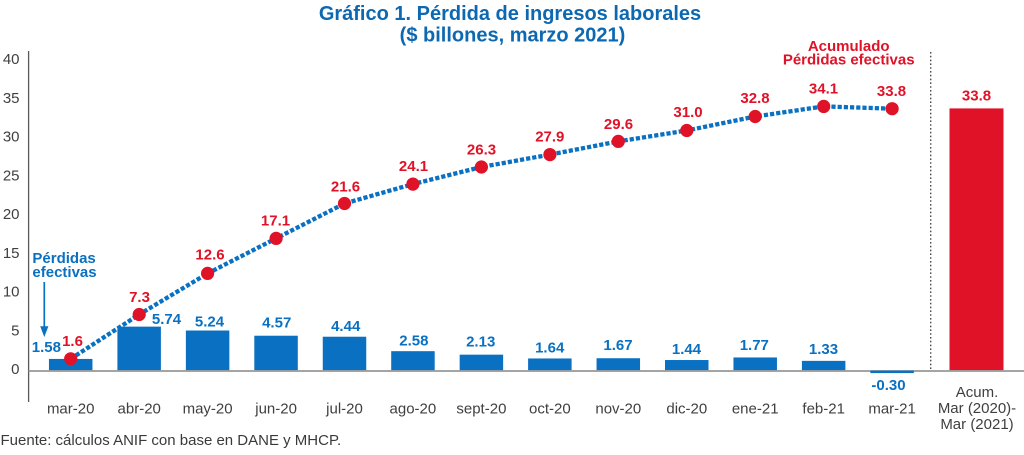 This screenshot has height=455, width=1024. What do you see at coordinates (892, 409) in the screenshot?
I see `svg-text: mar-21` at bounding box center [892, 409].